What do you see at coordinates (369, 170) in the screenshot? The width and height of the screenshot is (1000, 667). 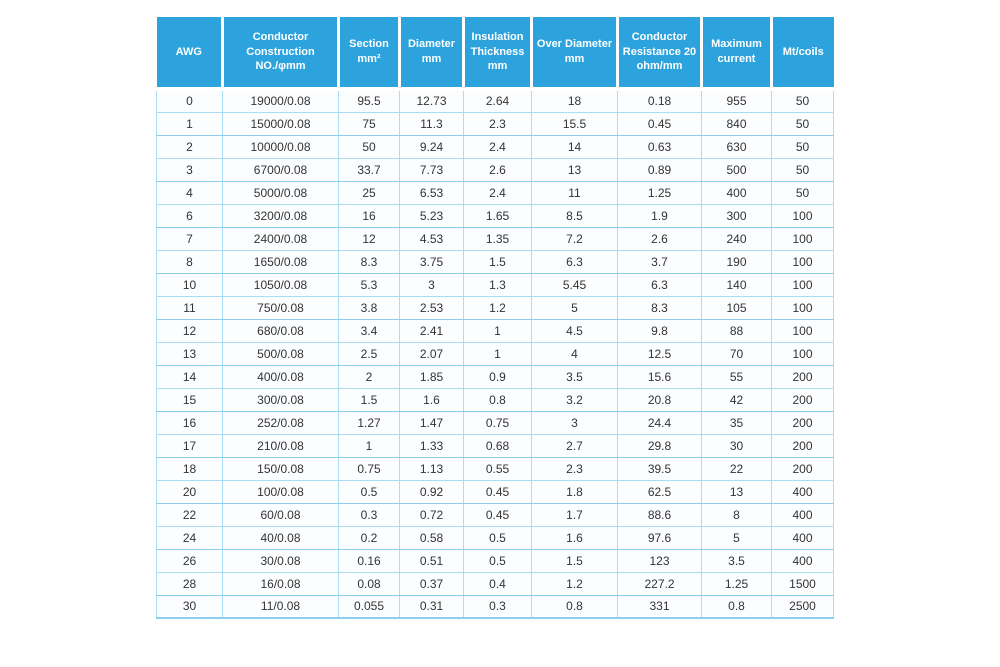 I see `table-cell: 33.7` at bounding box center [369, 170].